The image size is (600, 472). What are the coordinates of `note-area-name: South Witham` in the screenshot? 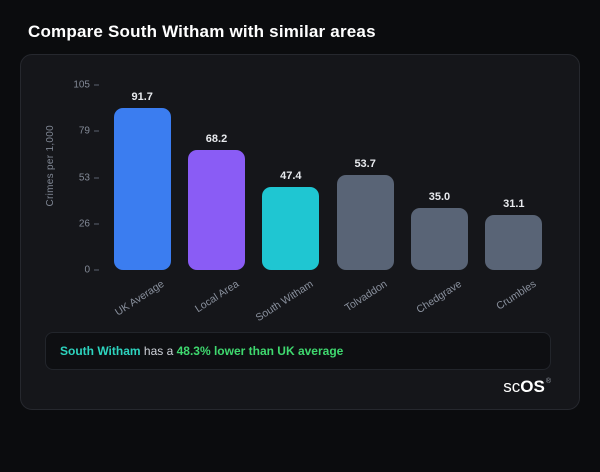 It's located at (100, 351).